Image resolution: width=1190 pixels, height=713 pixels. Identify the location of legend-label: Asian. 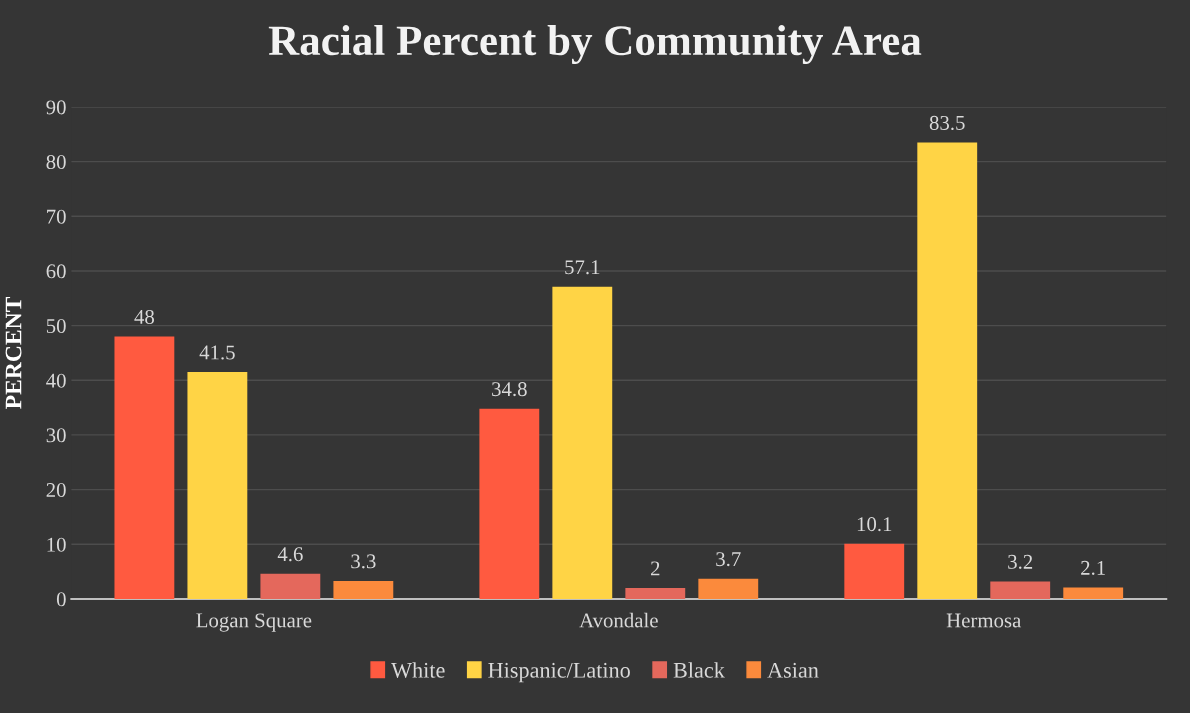
(793, 670).